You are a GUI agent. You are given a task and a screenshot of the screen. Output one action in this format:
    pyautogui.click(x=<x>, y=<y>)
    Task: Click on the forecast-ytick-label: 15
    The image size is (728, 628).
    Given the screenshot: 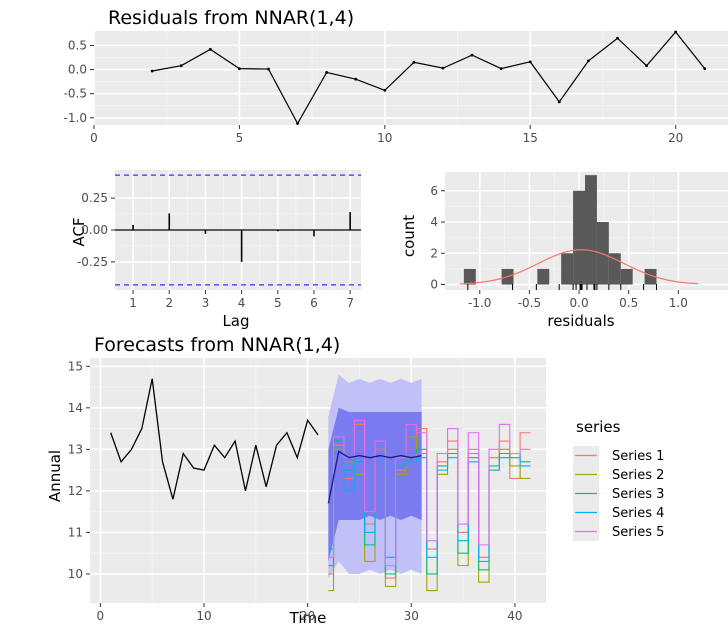 What is the action you would take?
    pyautogui.click(x=75, y=366)
    